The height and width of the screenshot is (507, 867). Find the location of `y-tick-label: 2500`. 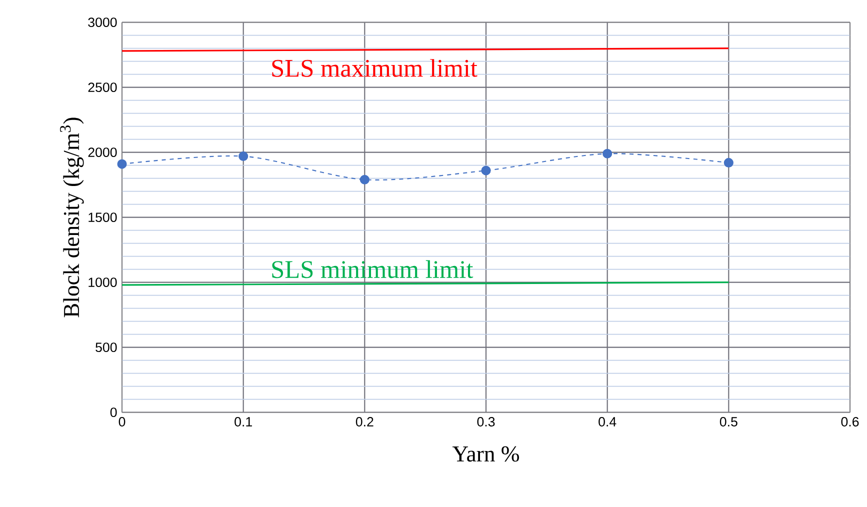

y-tick-label: 2500 is located at coordinates (102, 87).